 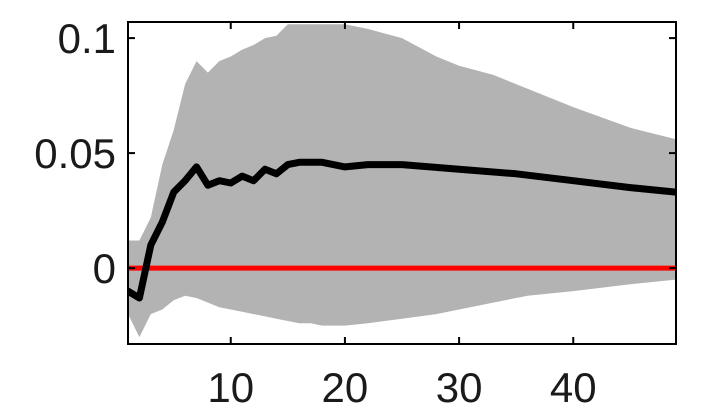 What do you see at coordinates (345, 387) in the screenshot?
I see `x-tick-label: 20` at bounding box center [345, 387].